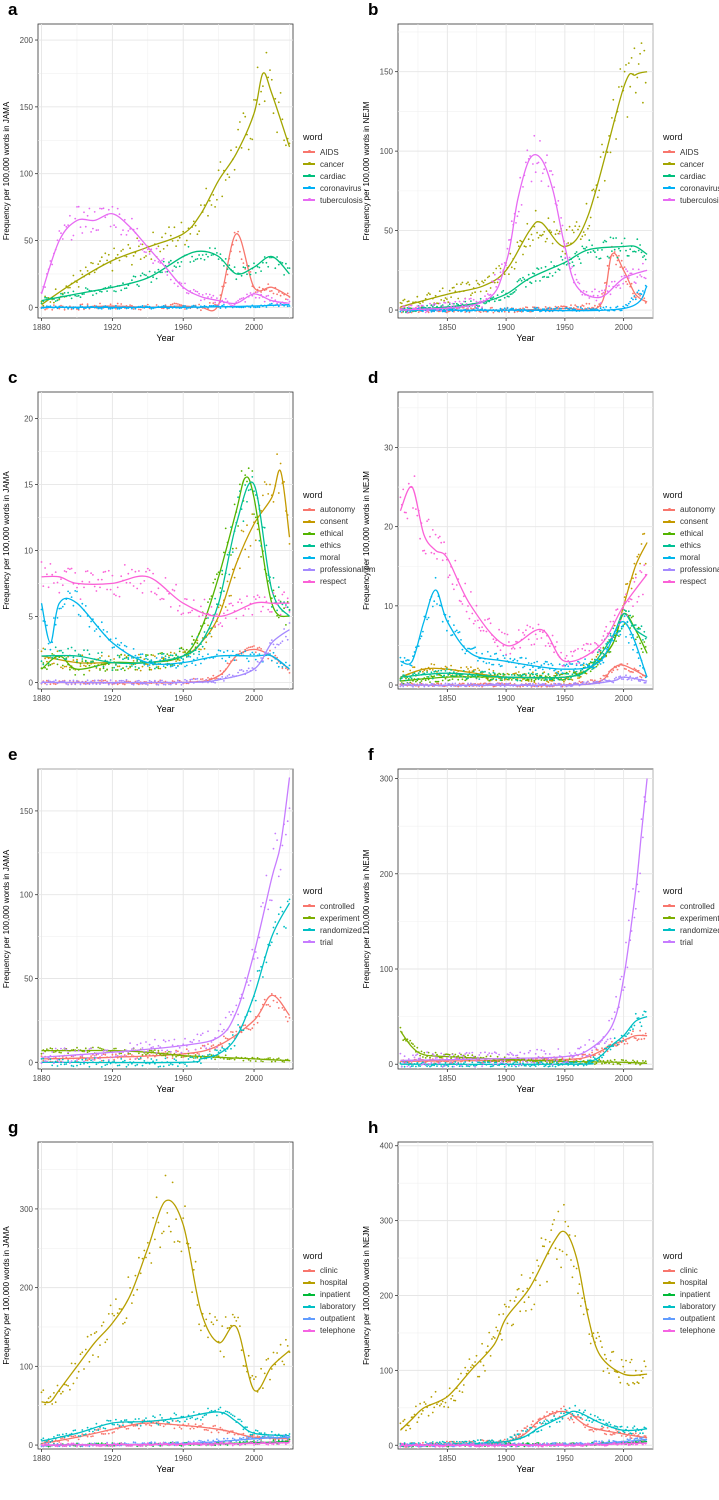 Image resolution: width=719 pixels, height=1500 pixels. I want to click on legend-label: professionalism, so click(348, 569).